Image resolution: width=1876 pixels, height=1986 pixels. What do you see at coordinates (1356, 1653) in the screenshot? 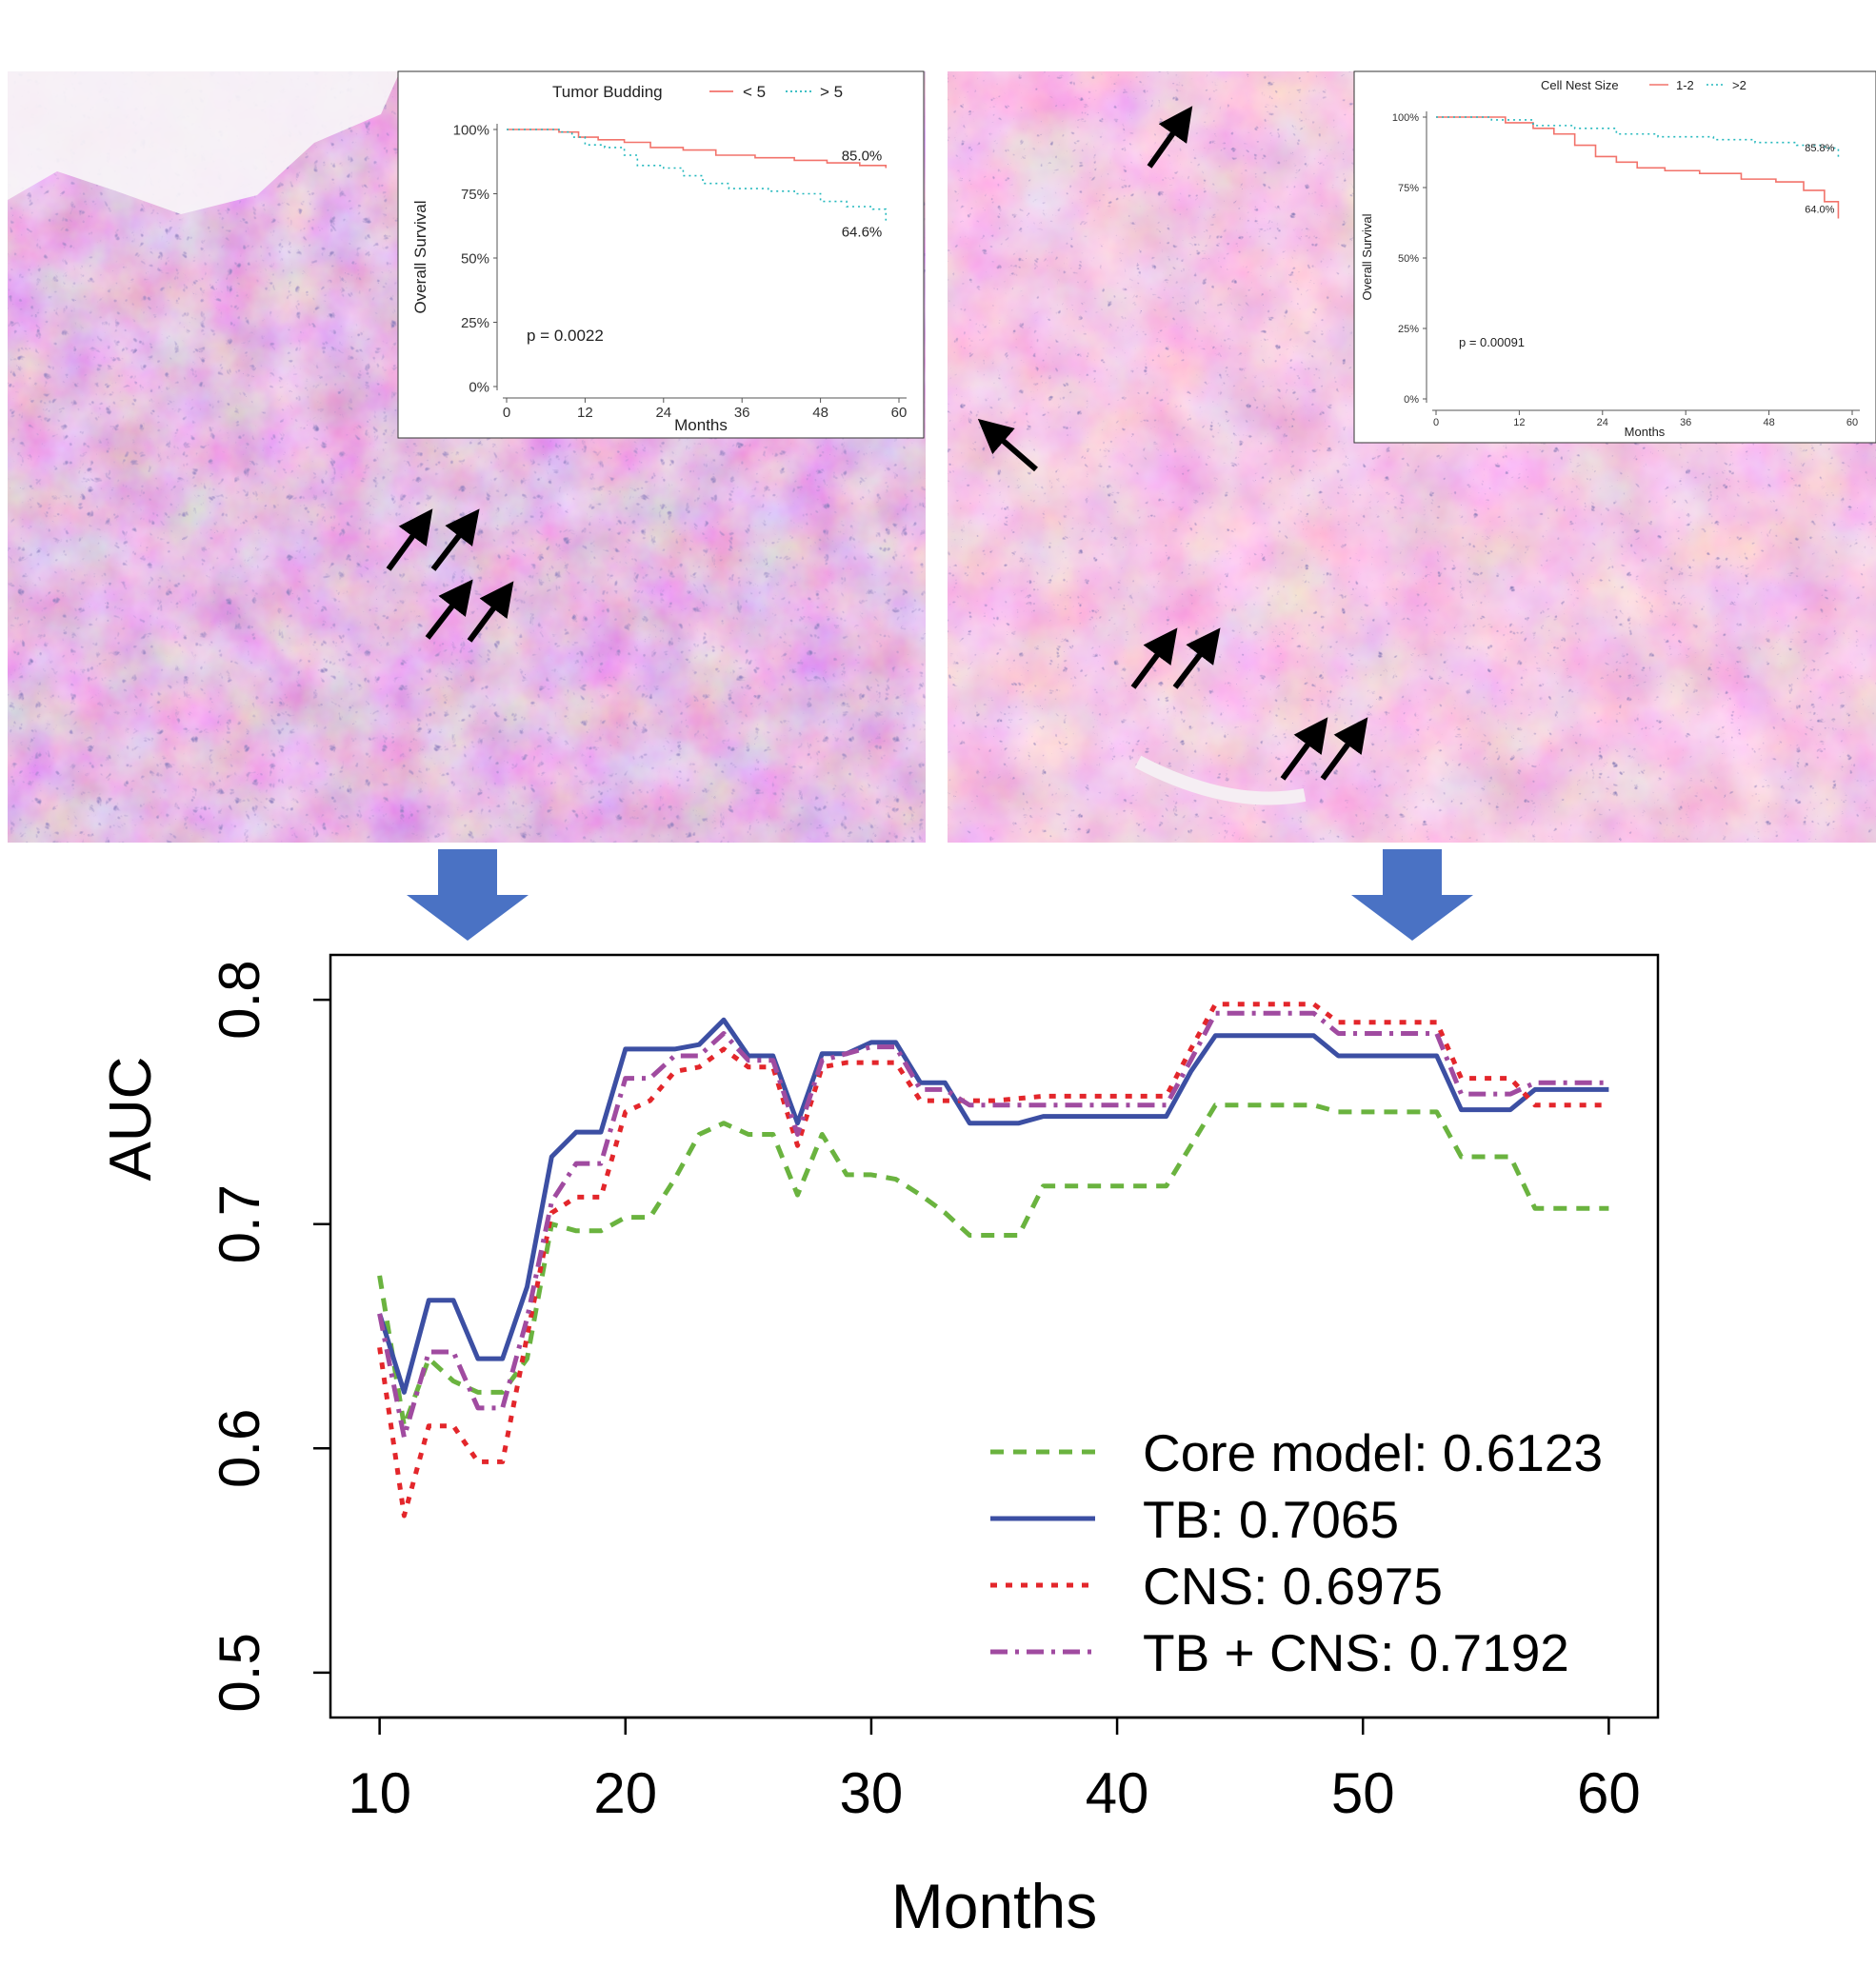
I see `auc-legend-label-tb-cns: TB + CNS: 0.7192` at bounding box center [1356, 1653].